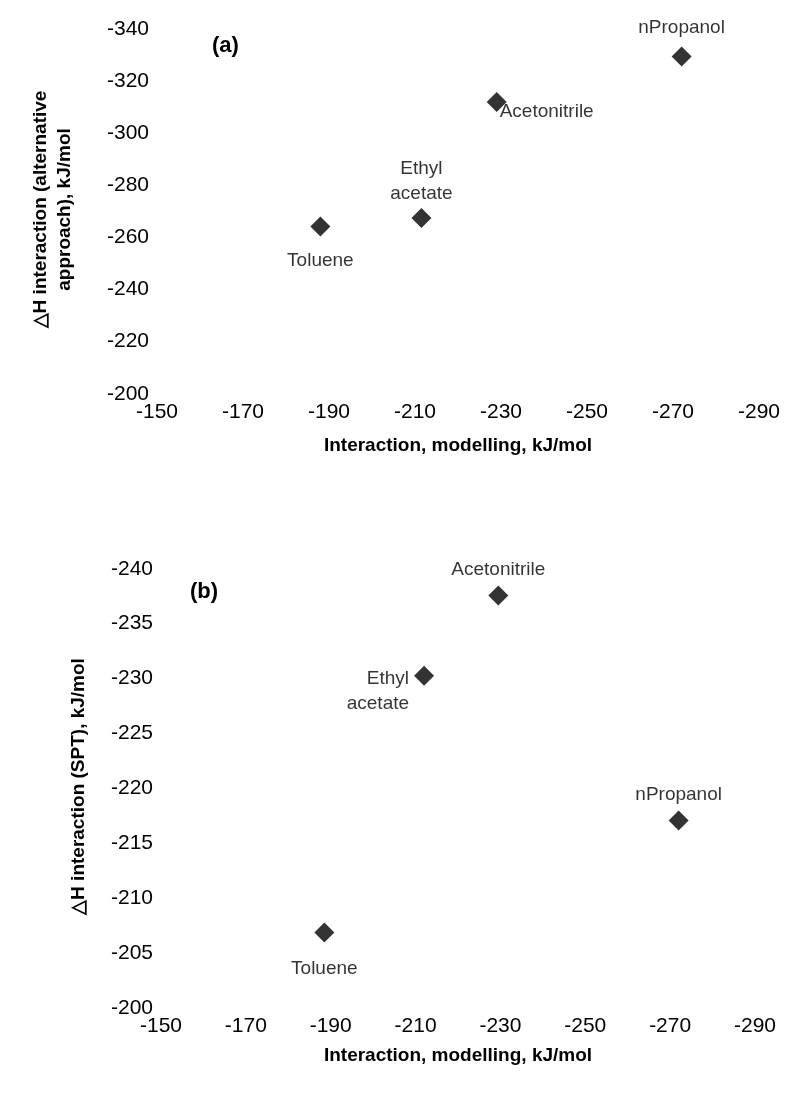  Describe the element at coordinates (127, 236) in the screenshot. I see `y-tick-label: -260` at that location.